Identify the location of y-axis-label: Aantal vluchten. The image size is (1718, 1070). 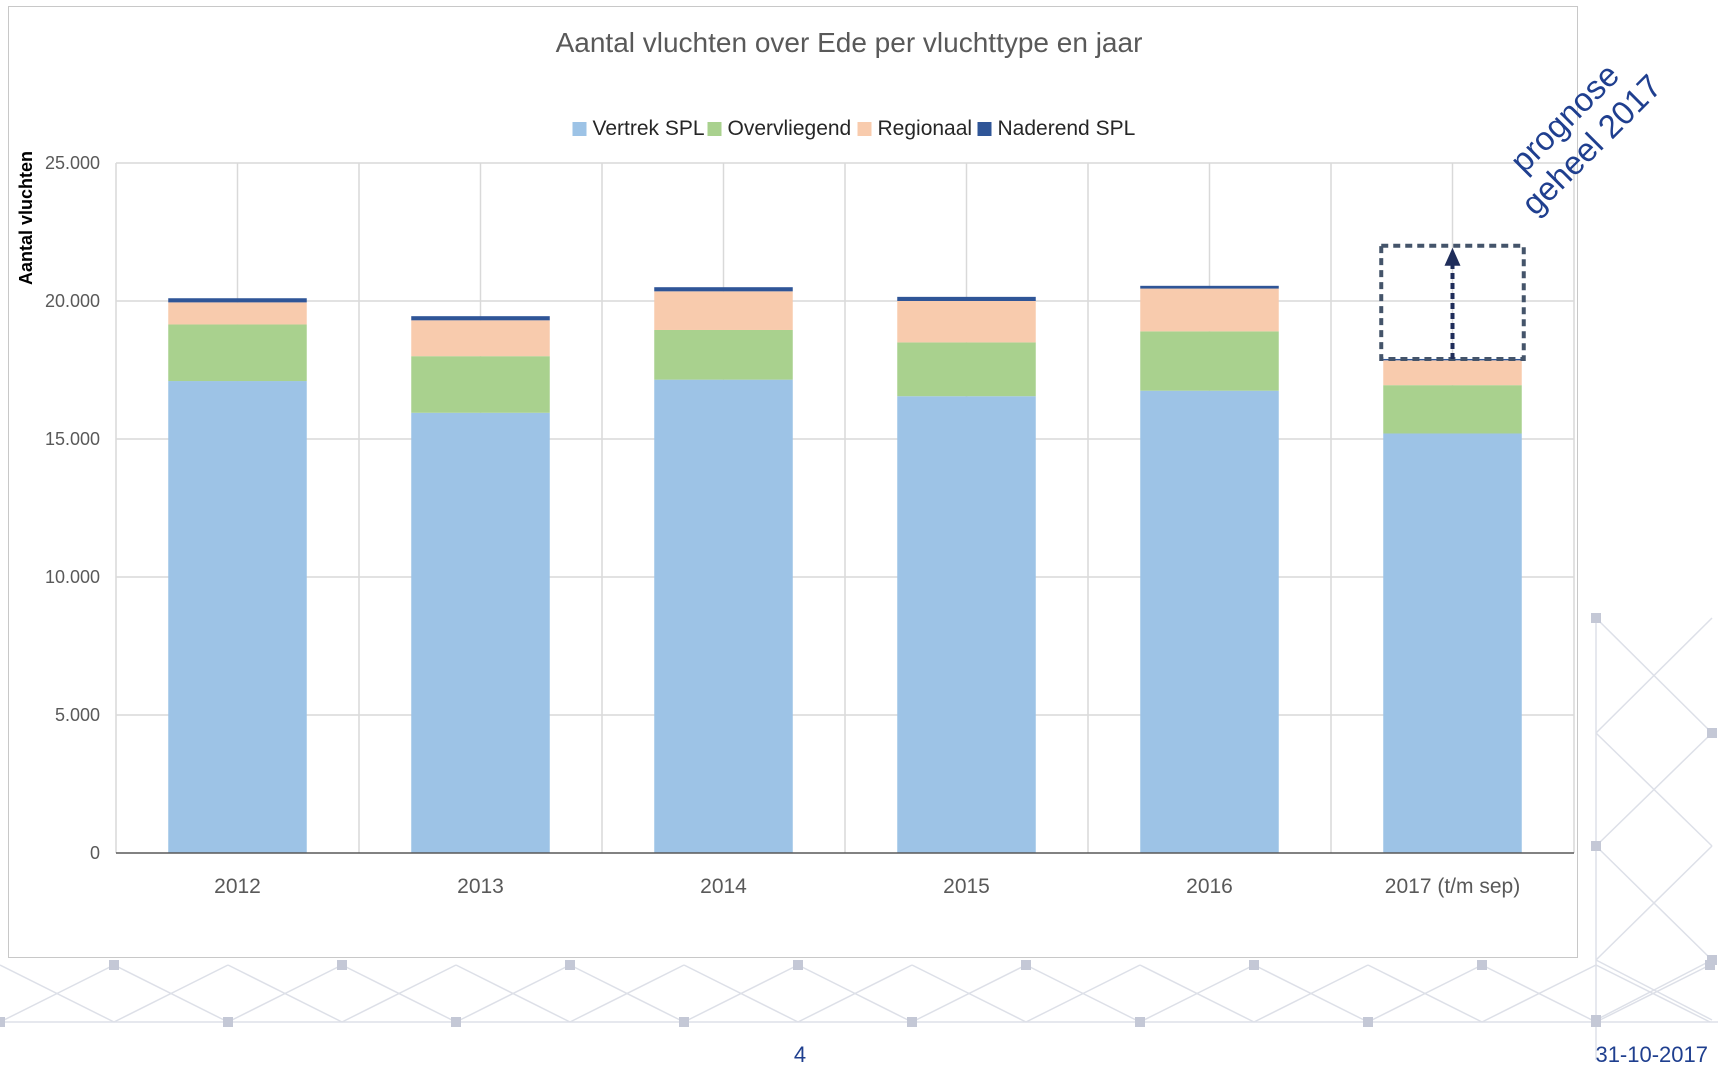
(26, 218).